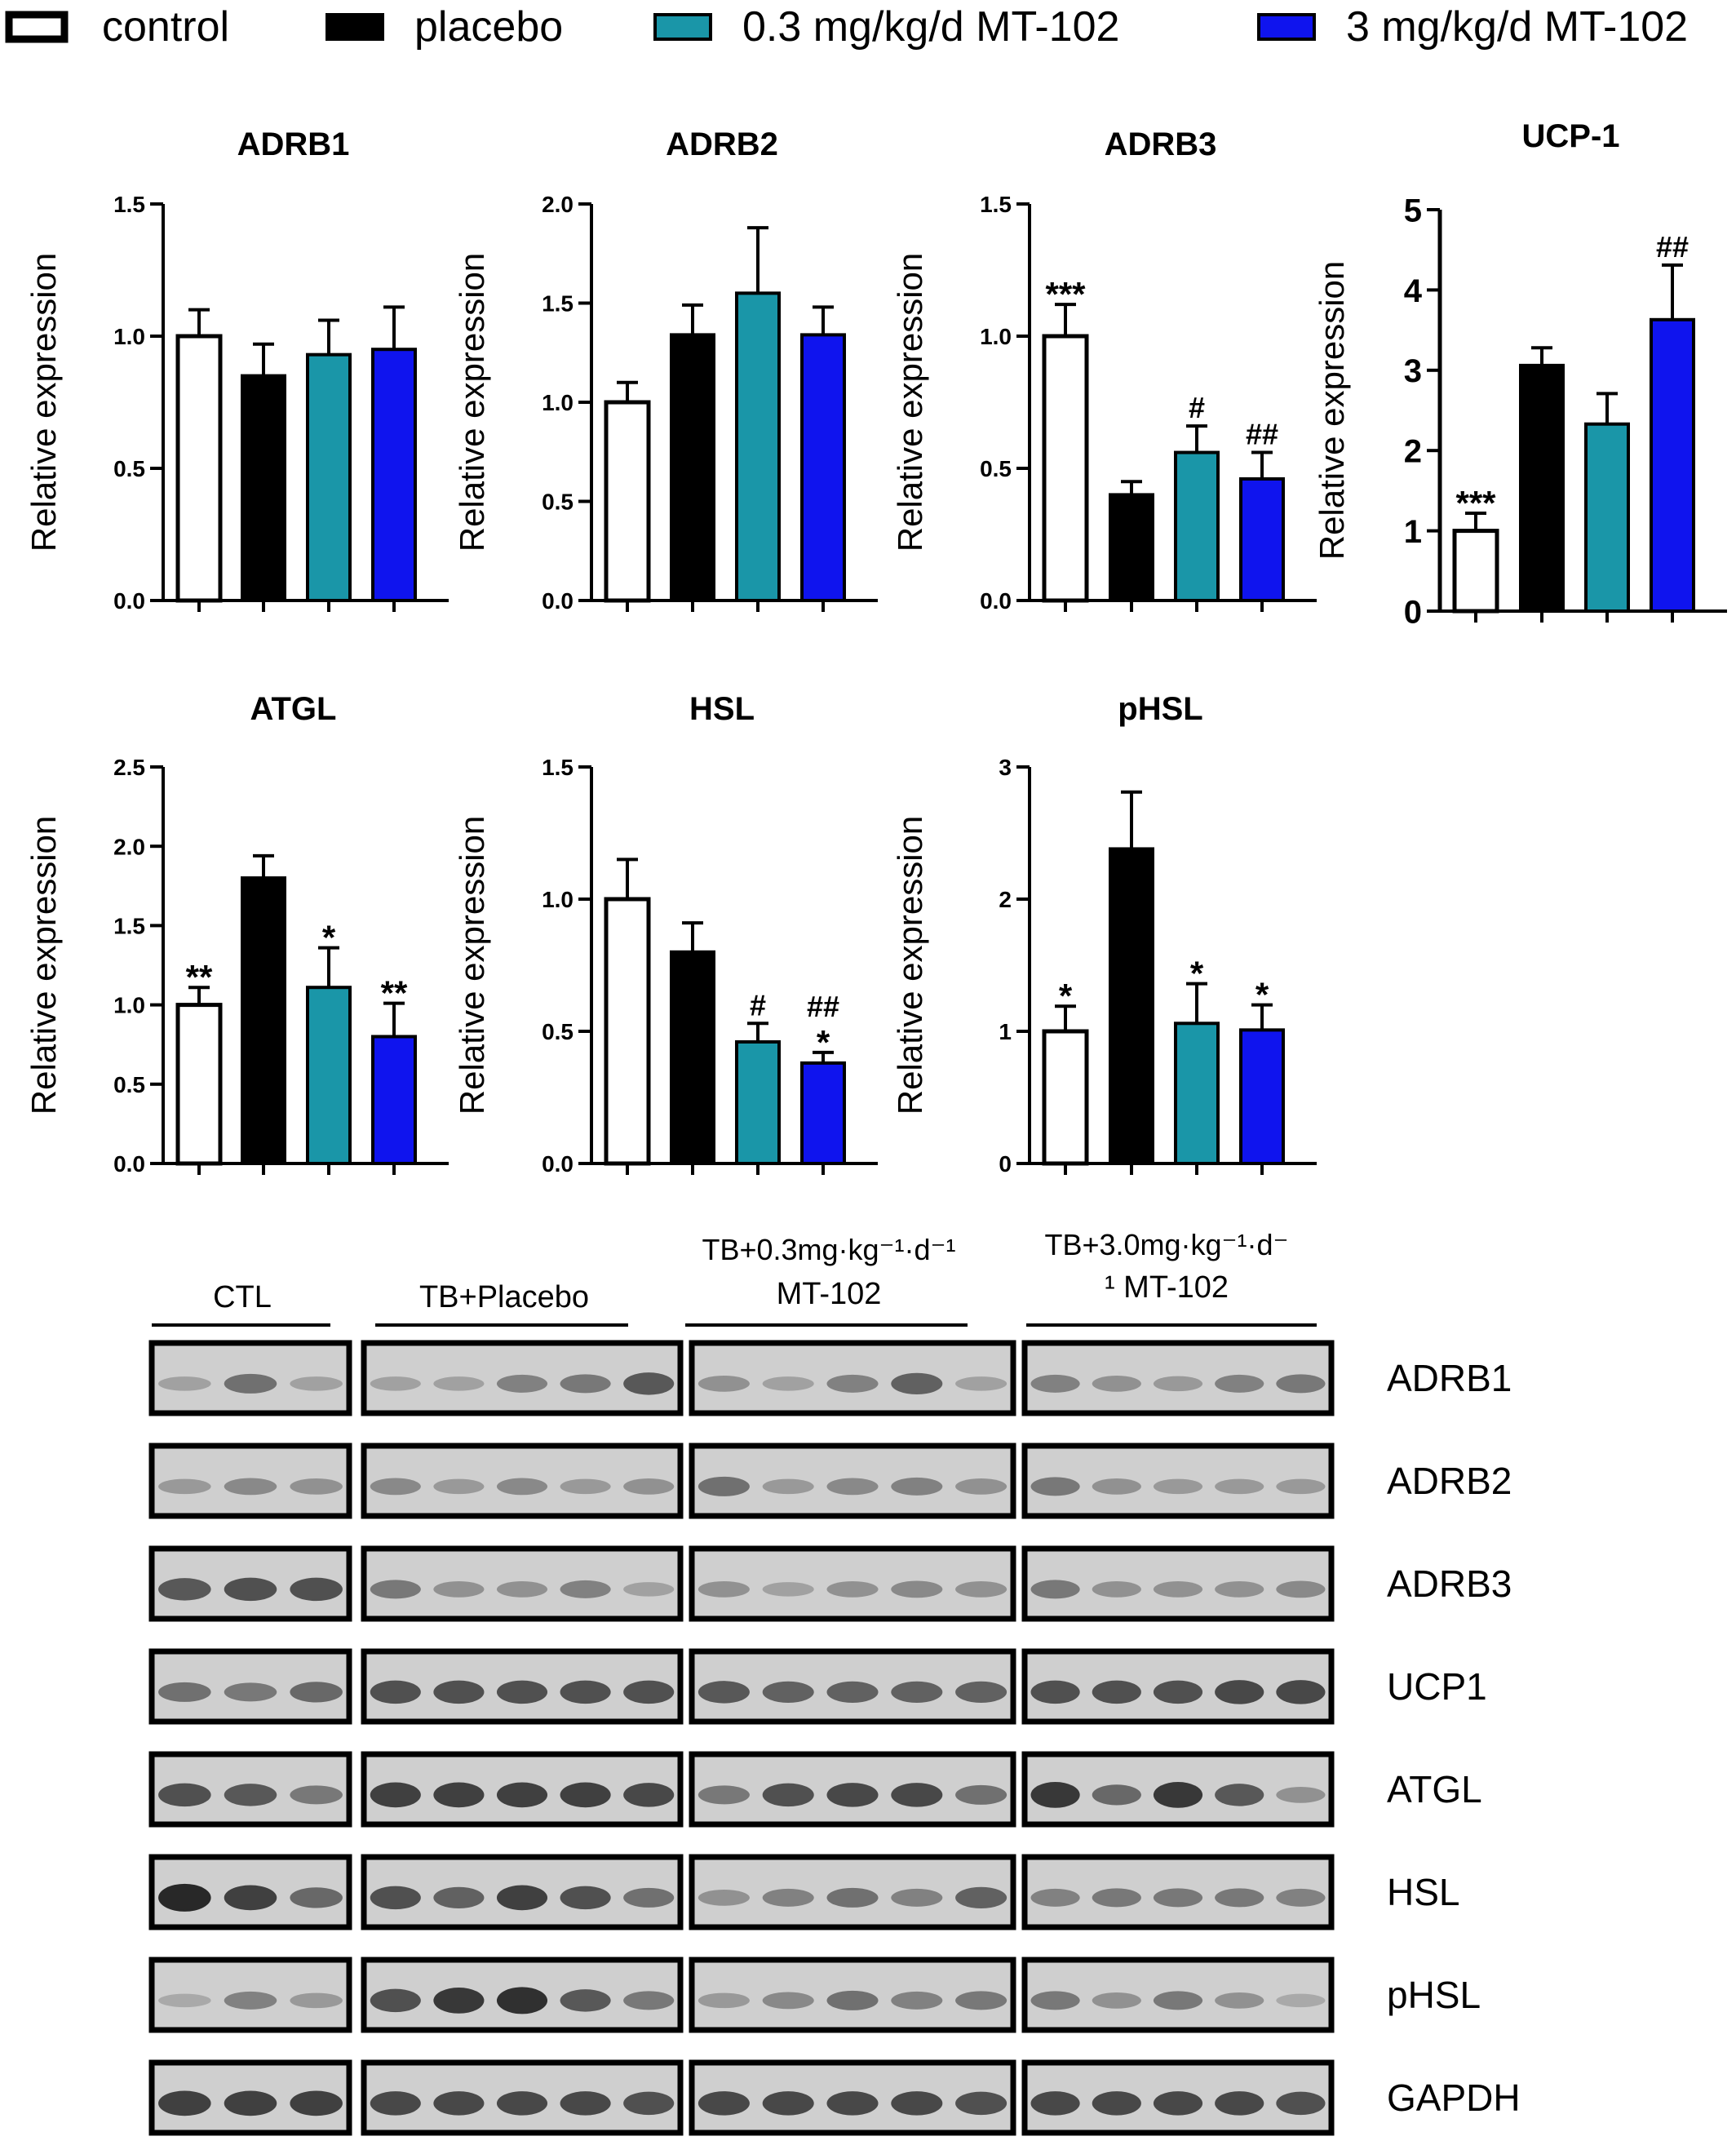 This screenshot has width=1736, height=2154. I want to click on blot-group-label: MT-102, so click(829, 1294).